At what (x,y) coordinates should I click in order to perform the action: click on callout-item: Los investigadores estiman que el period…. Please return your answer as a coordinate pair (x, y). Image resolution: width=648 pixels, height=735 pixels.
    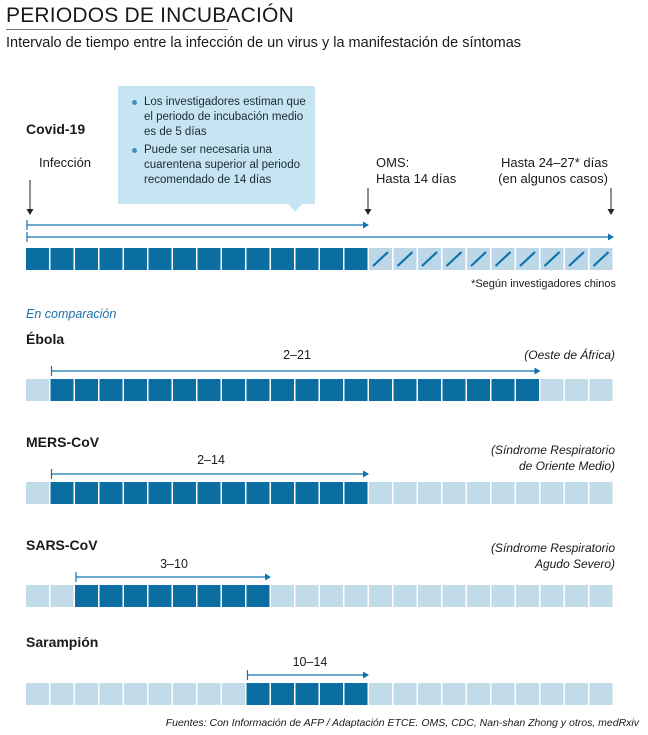
    Looking at the image, I should click on (222, 117).